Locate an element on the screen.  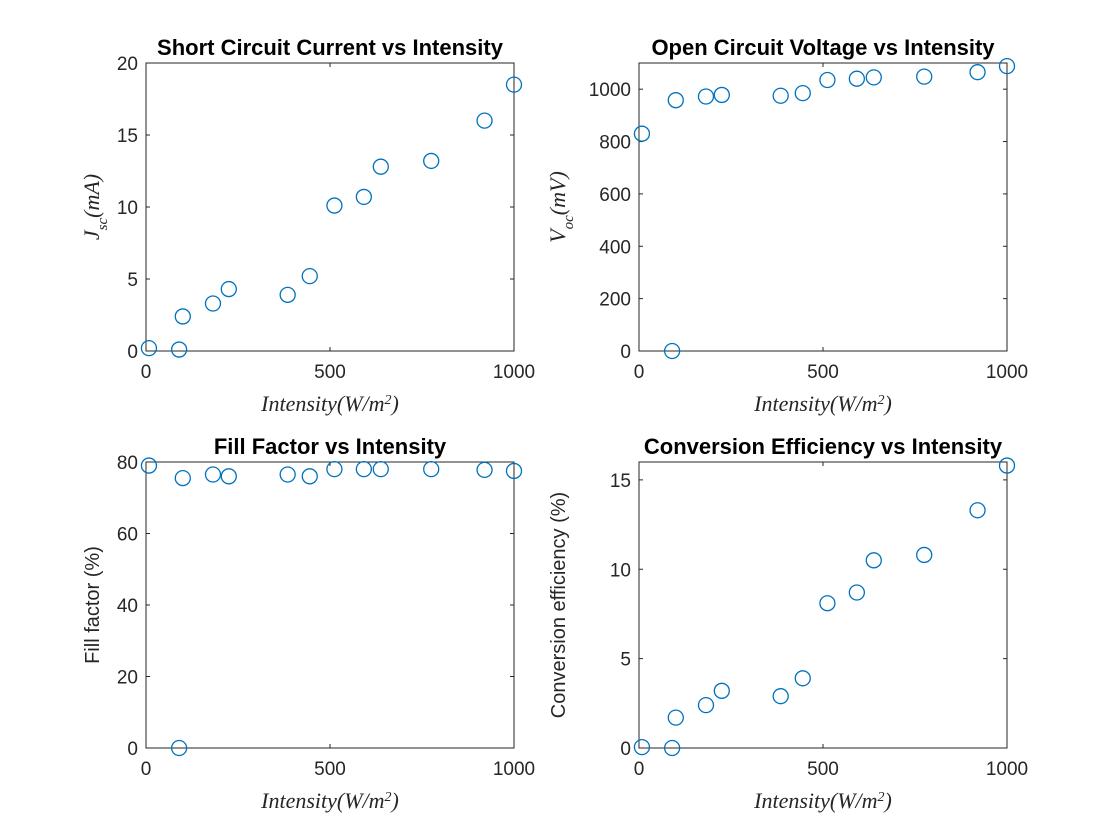
y-tick-label: 80 is located at coordinates (127, 463).